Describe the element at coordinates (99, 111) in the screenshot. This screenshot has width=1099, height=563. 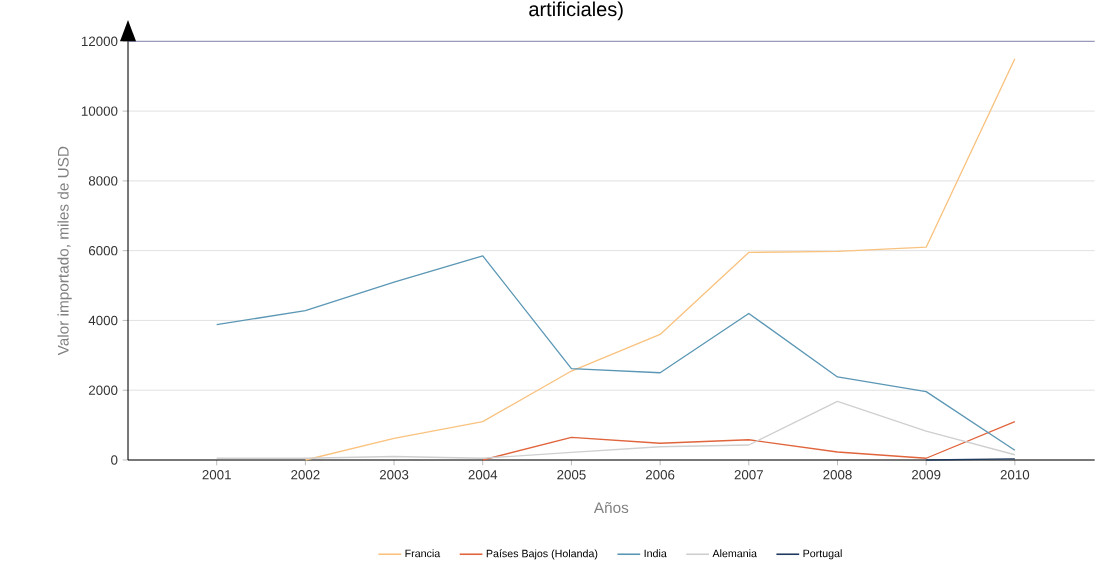
I see `y-tick-label: 10000` at that location.